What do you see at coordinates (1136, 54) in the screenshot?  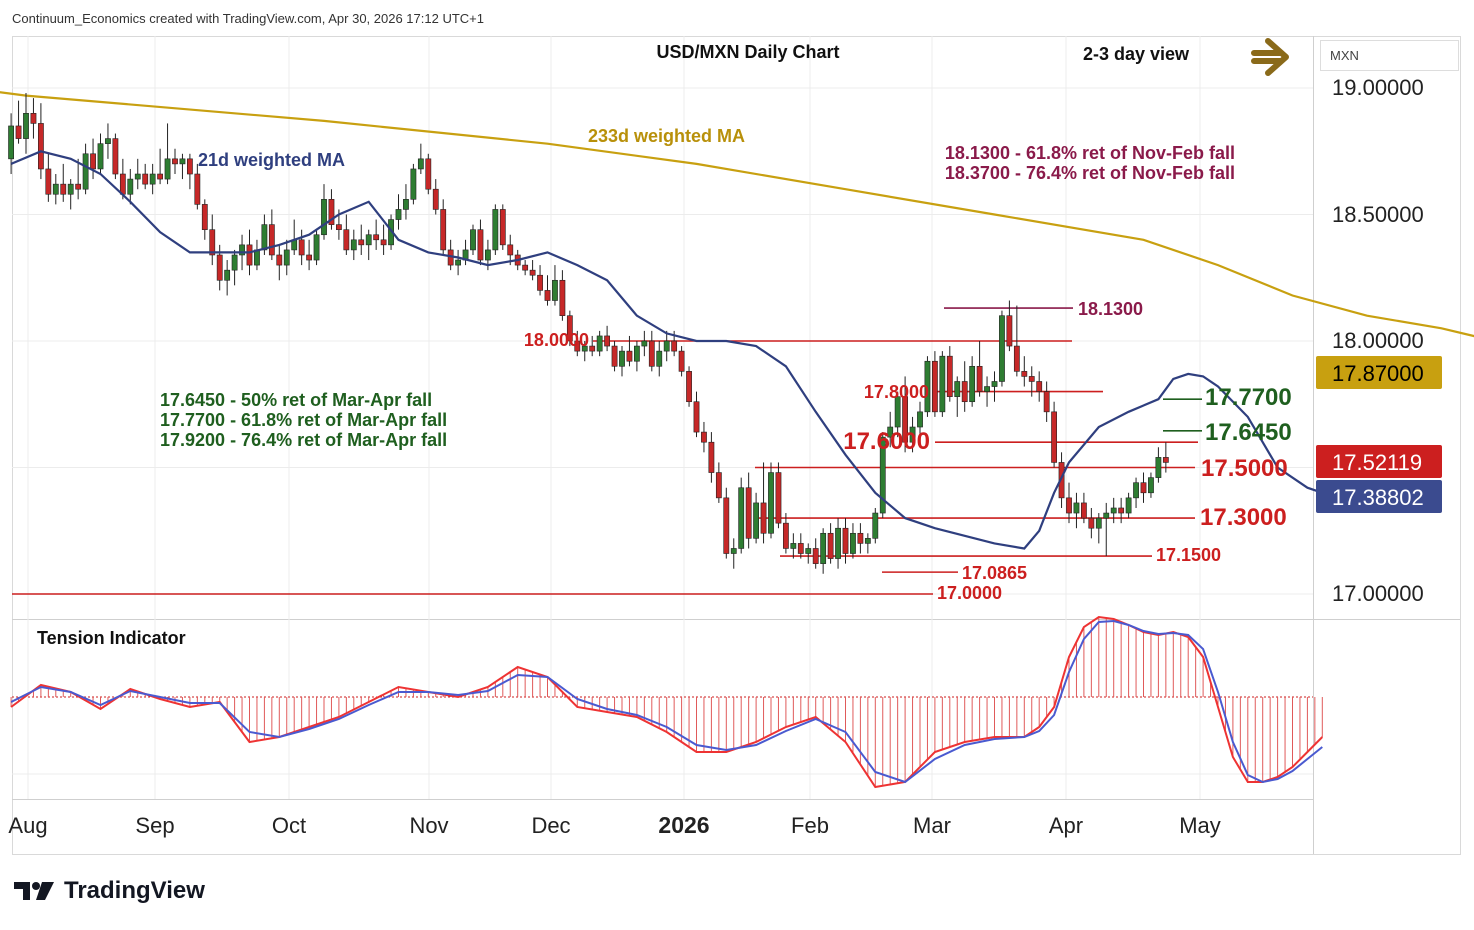 I see `chart-subtitle: 2-3 day view` at bounding box center [1136, 54].